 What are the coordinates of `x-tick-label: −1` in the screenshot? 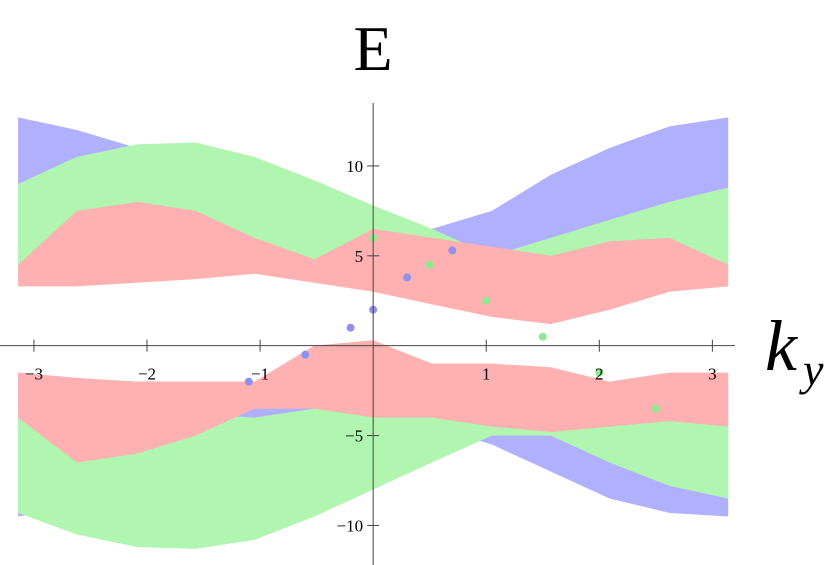 It's located at (260, 374).